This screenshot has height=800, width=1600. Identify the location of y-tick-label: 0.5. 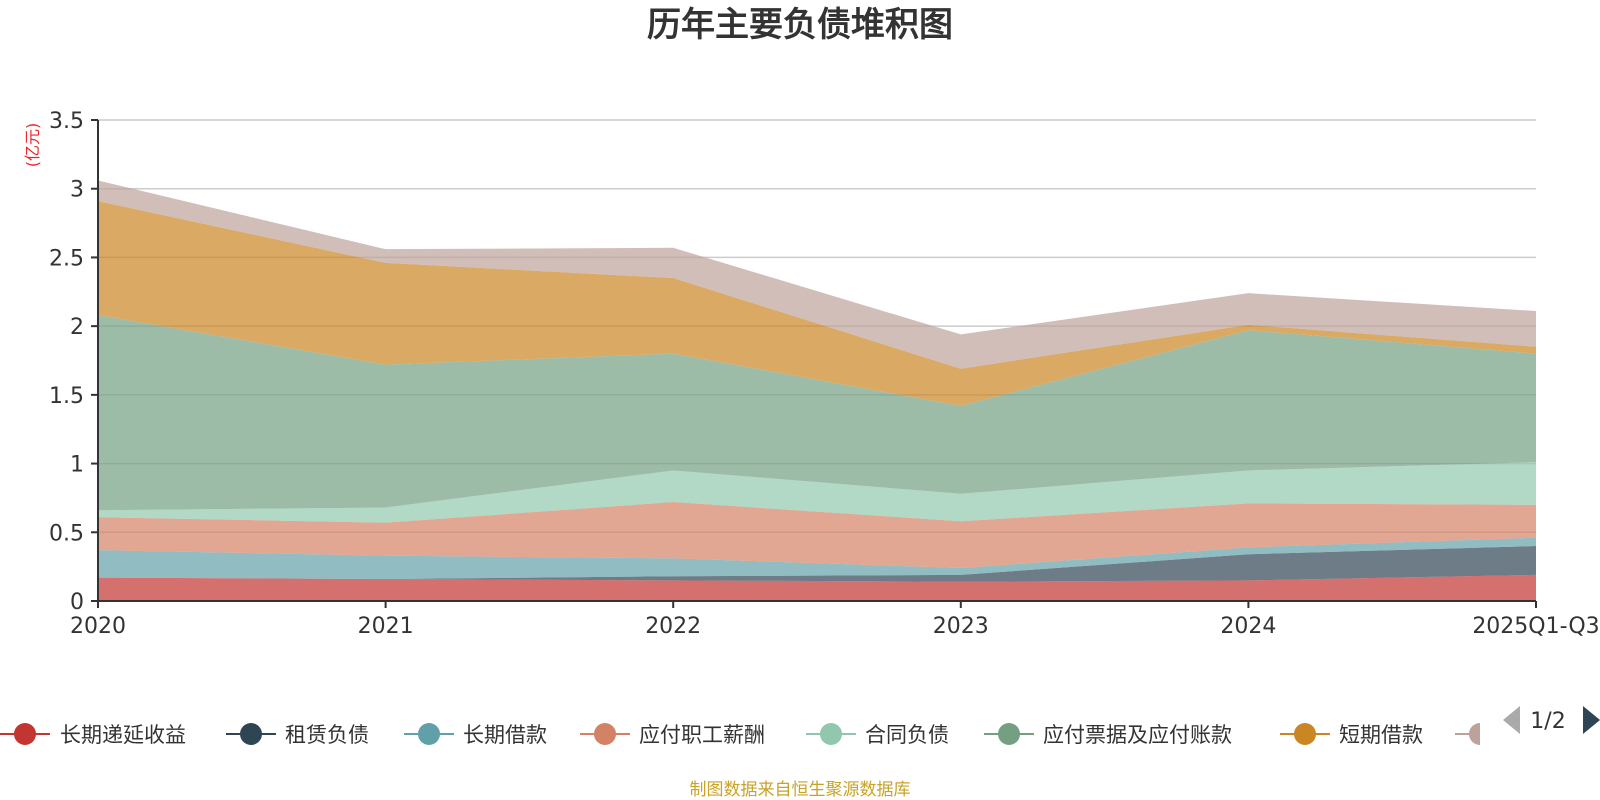
(66, 533).